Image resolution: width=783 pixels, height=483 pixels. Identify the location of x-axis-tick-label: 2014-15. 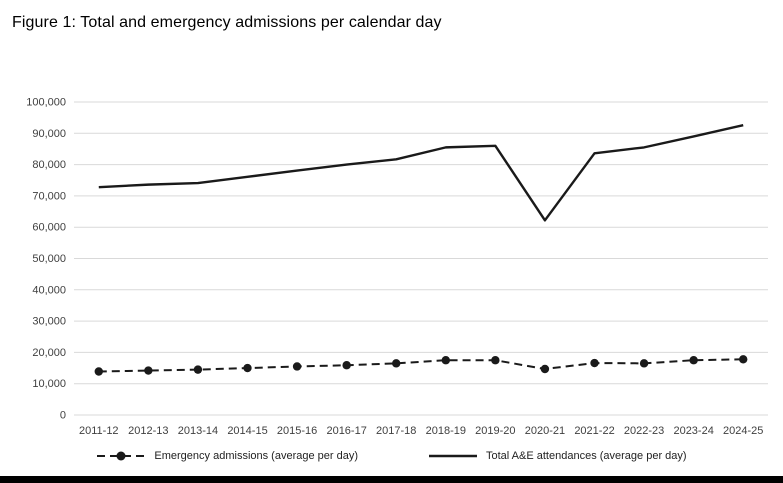
(247, 431).